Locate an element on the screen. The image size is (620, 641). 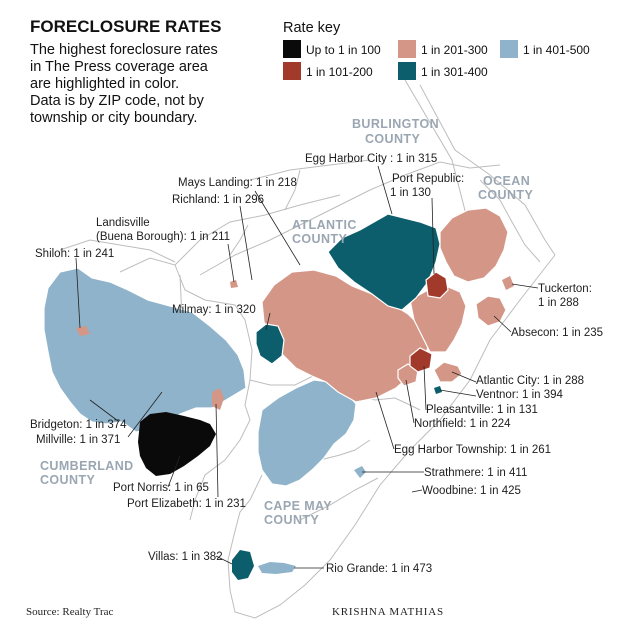
label-tuckerton-line-2: 1 in 288 is located at coordinates (558, 303).